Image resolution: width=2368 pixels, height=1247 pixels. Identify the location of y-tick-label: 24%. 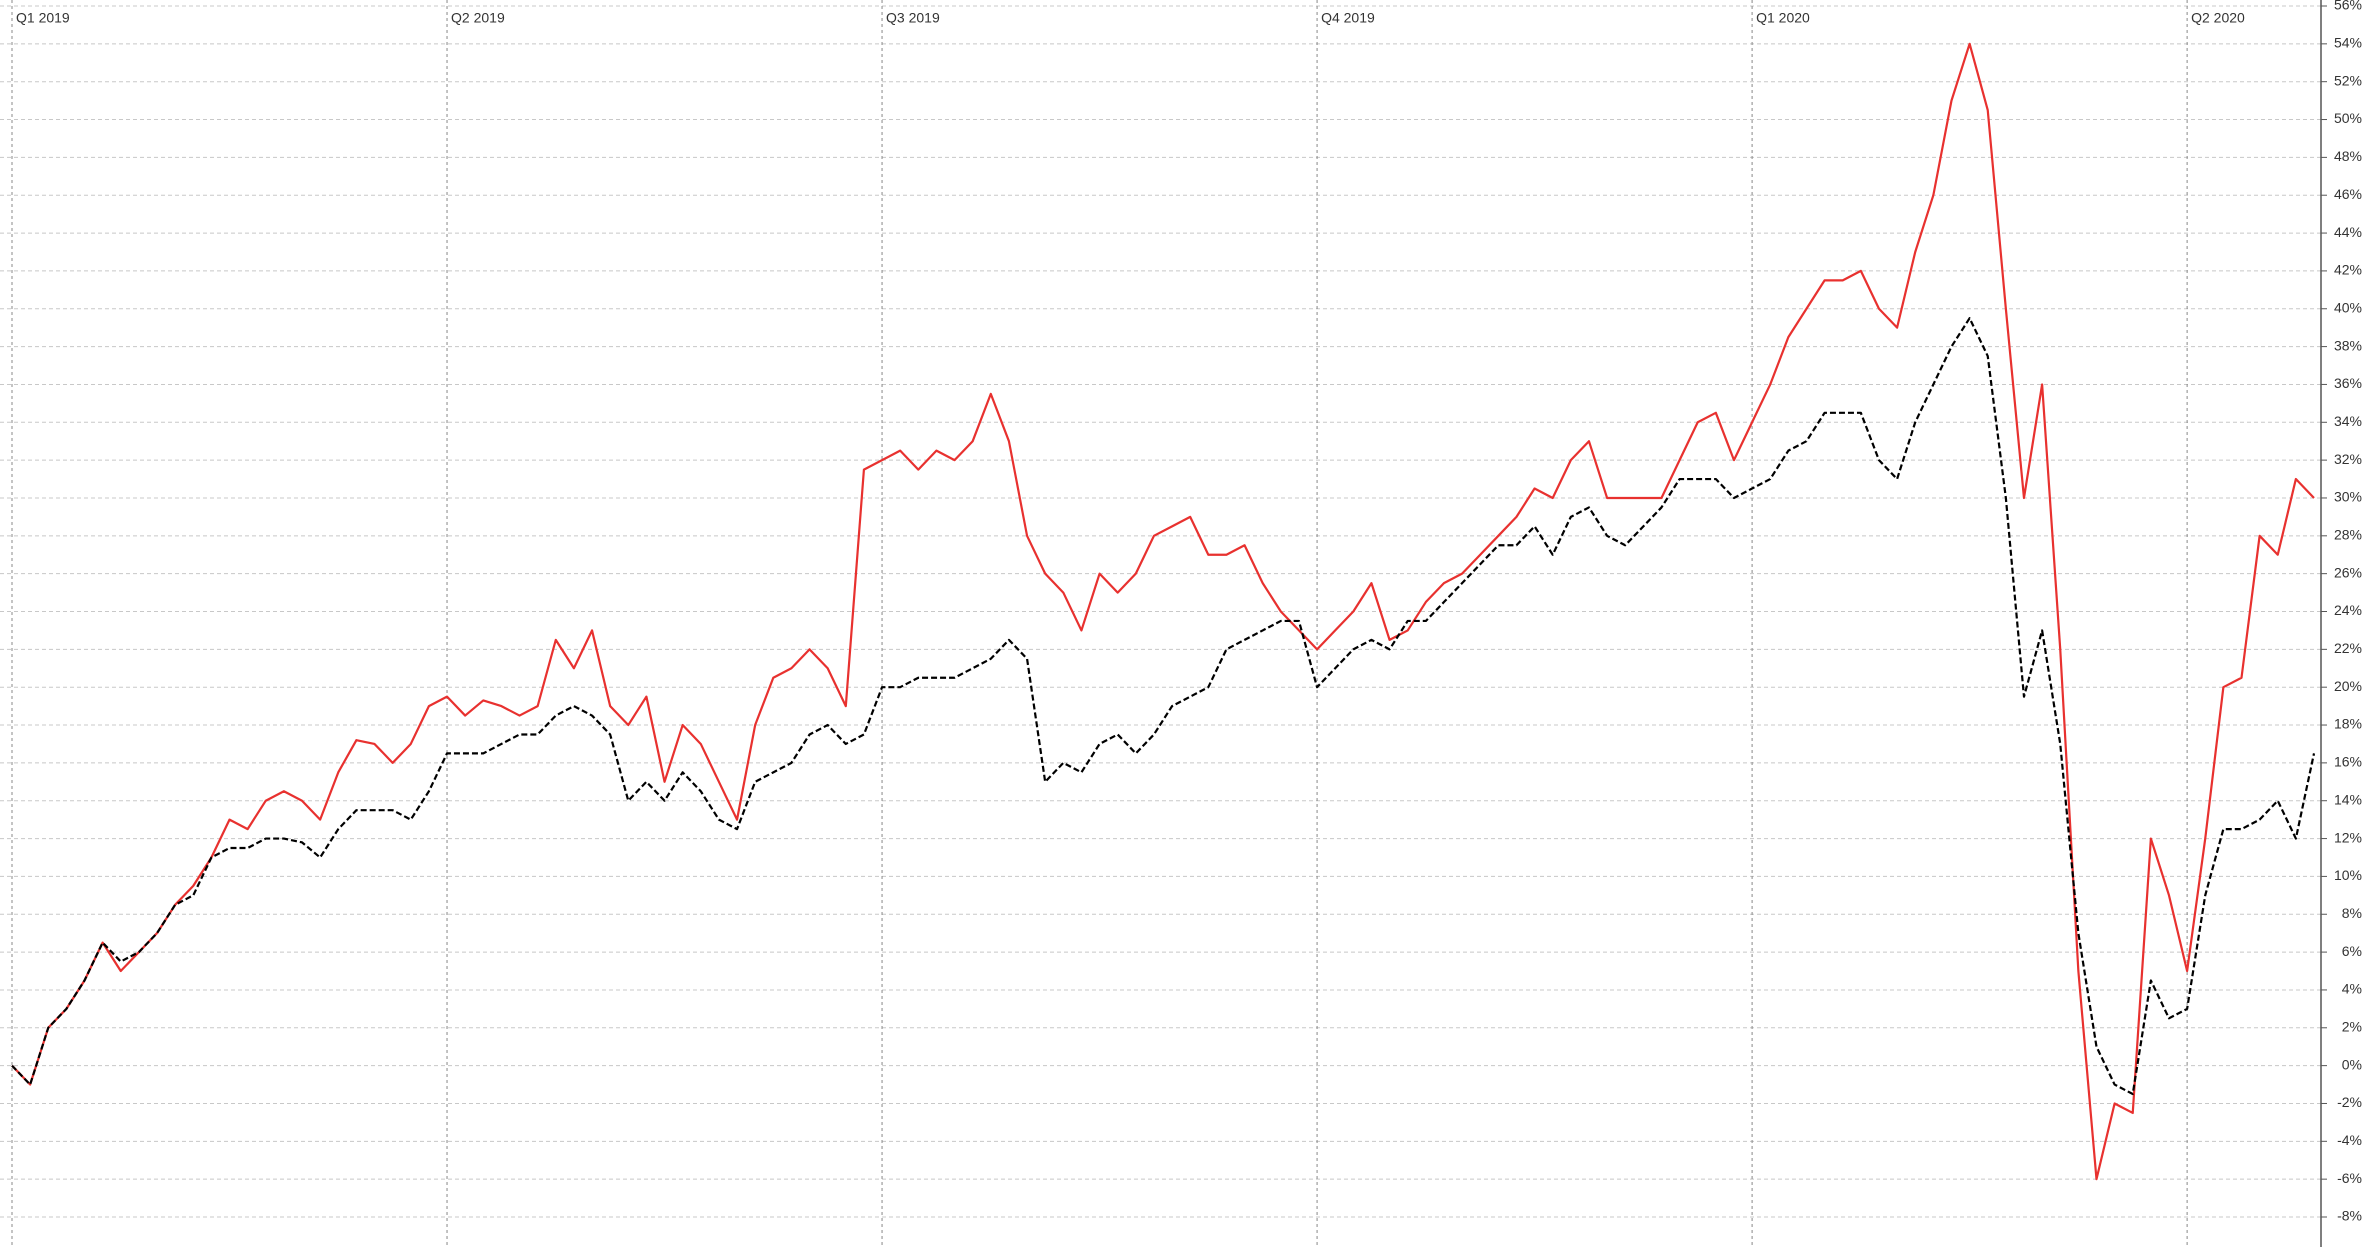
(2348, 610).